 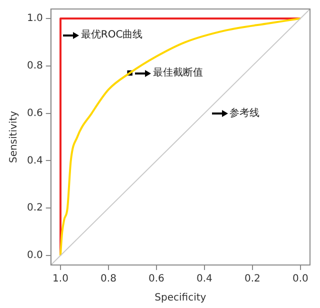 What do you see at coordinates (34, 113) in the screenshot?
I see `y-tick-label: 0.6` at bounding box center [34, 113].